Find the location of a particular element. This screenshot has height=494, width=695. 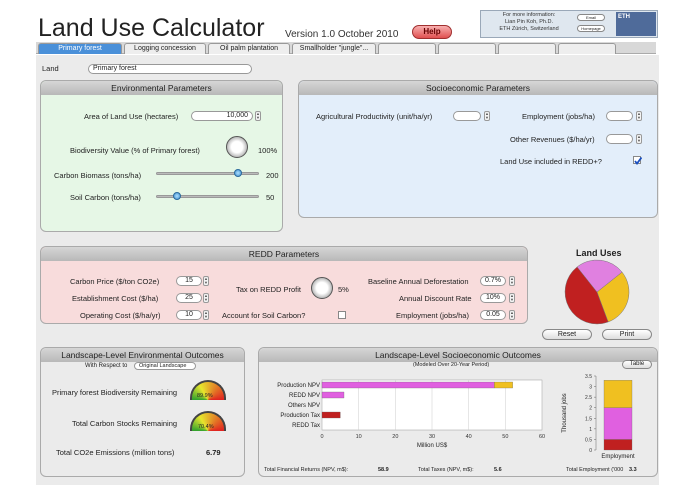

soil-carbon-label: Soil Carbon (tons/ha) is located at coordinates (105, 197).